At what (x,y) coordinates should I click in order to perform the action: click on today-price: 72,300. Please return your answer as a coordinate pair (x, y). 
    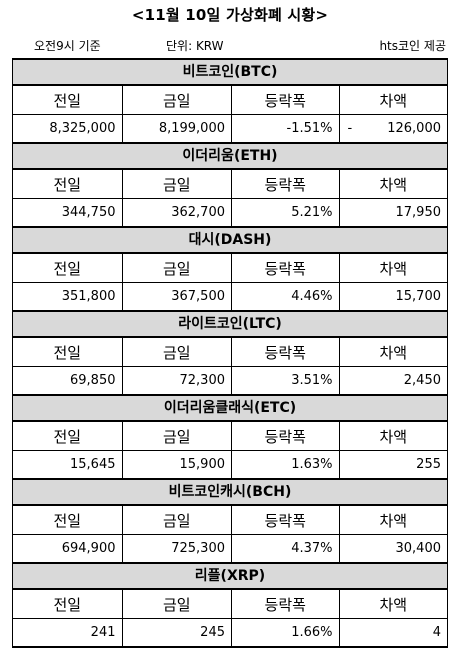
    Looking at the image, I should click on (177, 380).